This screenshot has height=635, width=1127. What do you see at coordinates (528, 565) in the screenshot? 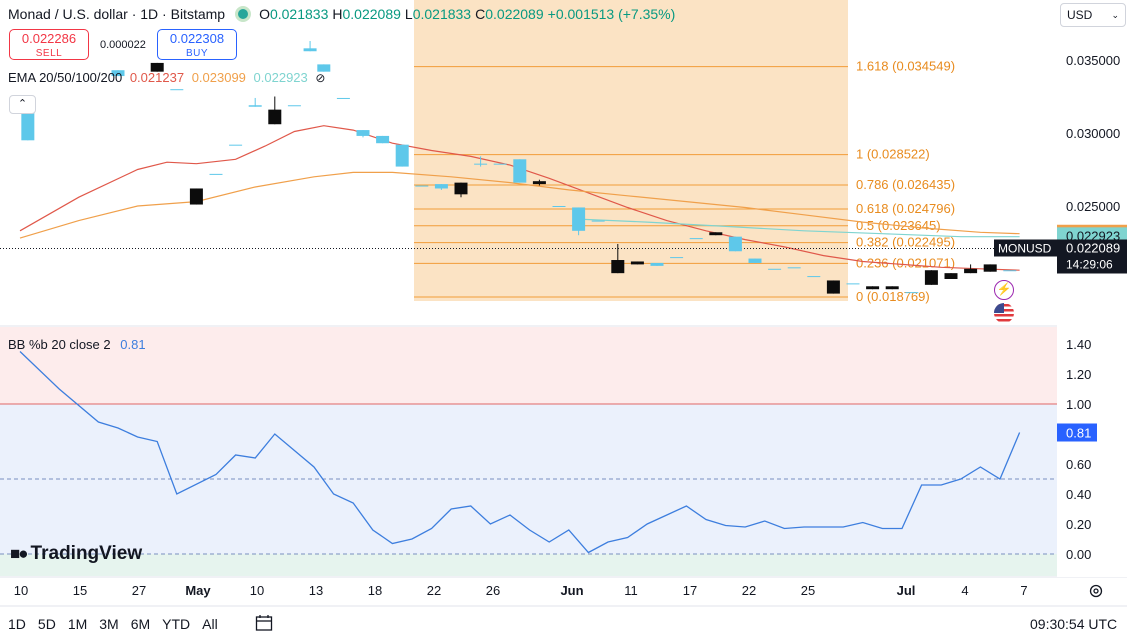
I see `bb-oversold-zone` at bounding box center [528, 565].